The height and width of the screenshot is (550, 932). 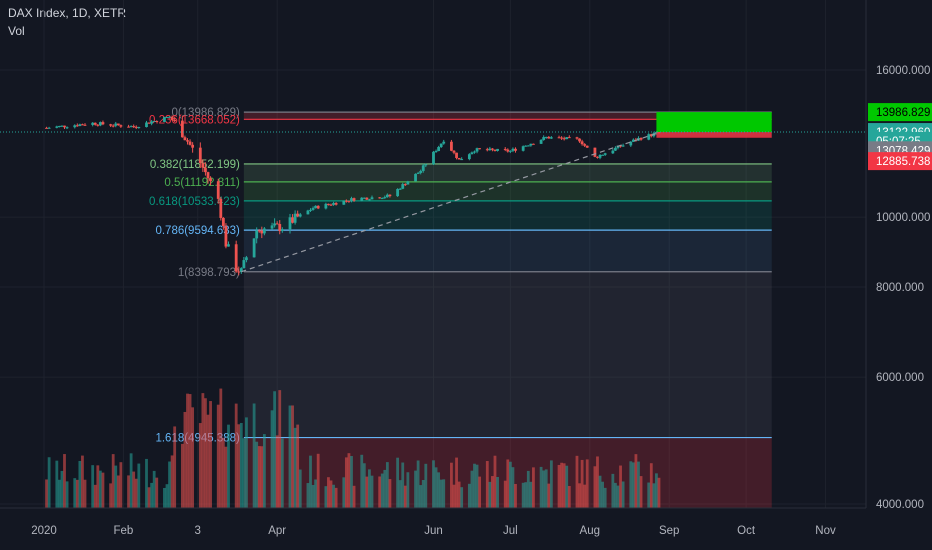 What do you see at coordinates (194, 120) in the screenshot?
I see `fib-label-1: 0.236(13668.052)` at bounding box center [194, 120].